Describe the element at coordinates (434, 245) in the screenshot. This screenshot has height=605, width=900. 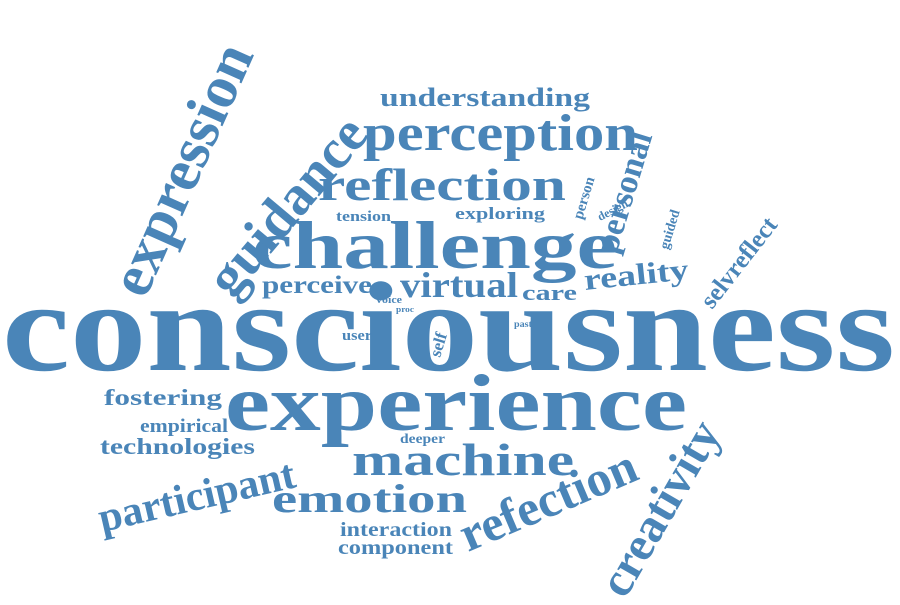
I see `word-challenge: challenge` at that location.